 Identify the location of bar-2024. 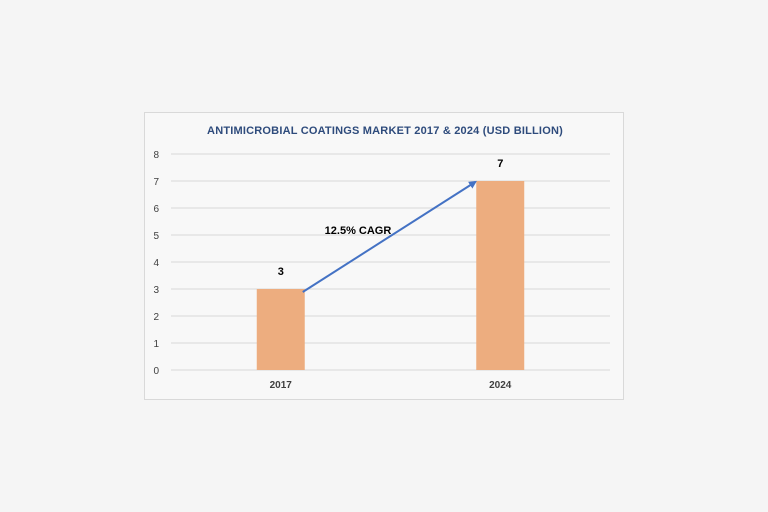
(500, 275).